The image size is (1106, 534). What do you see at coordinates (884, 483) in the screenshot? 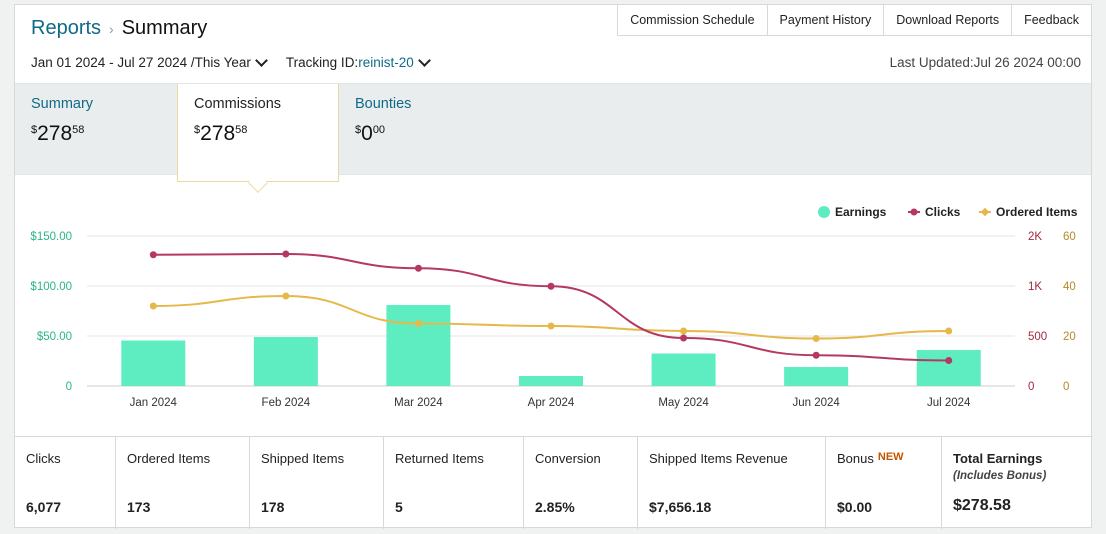
I see `stat-bonus: Bonus NEW $0.00` at bounding box center [884, 483].